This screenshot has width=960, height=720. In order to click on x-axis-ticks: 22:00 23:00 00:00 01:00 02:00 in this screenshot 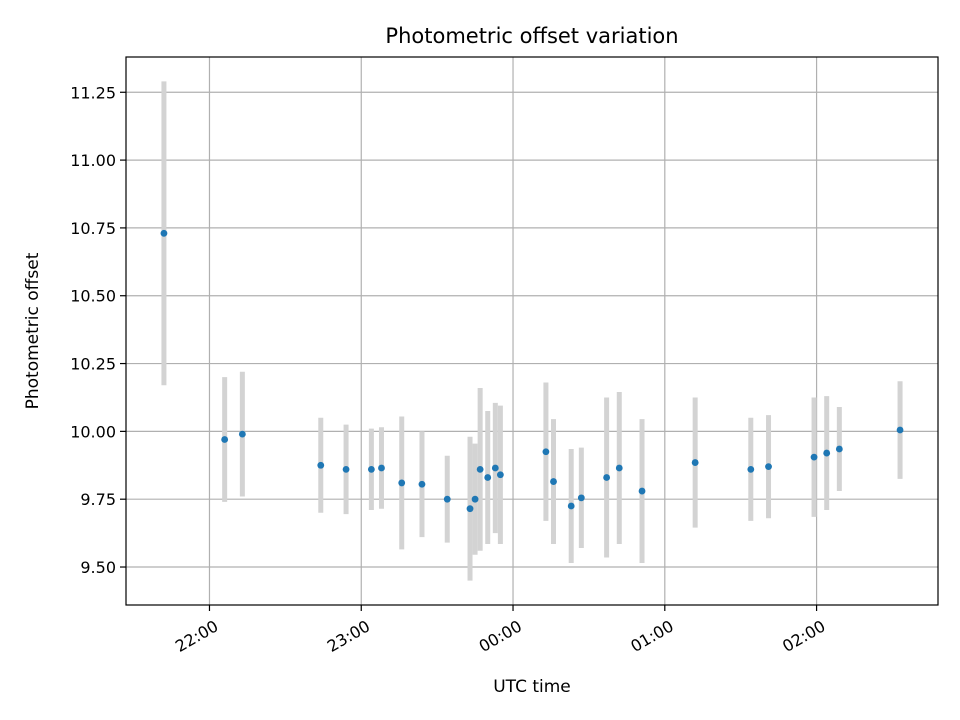, I will do `click(500, 630)`.